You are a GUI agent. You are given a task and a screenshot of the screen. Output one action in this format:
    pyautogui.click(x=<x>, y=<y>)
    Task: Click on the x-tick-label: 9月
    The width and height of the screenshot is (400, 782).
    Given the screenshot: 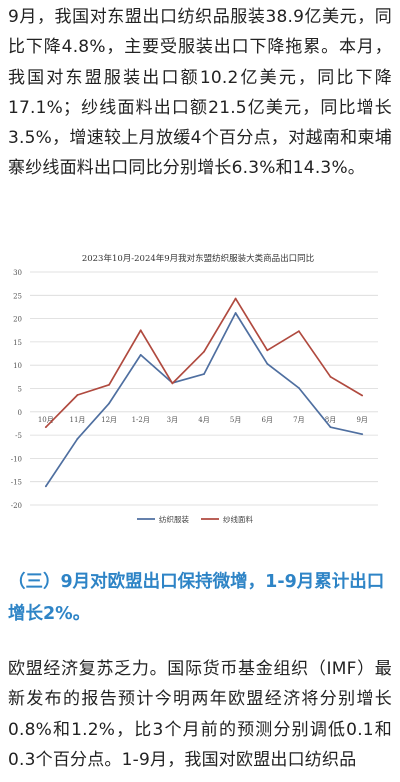 What is the action you would take?
    pyautogui.click(x=361, y=420)
    